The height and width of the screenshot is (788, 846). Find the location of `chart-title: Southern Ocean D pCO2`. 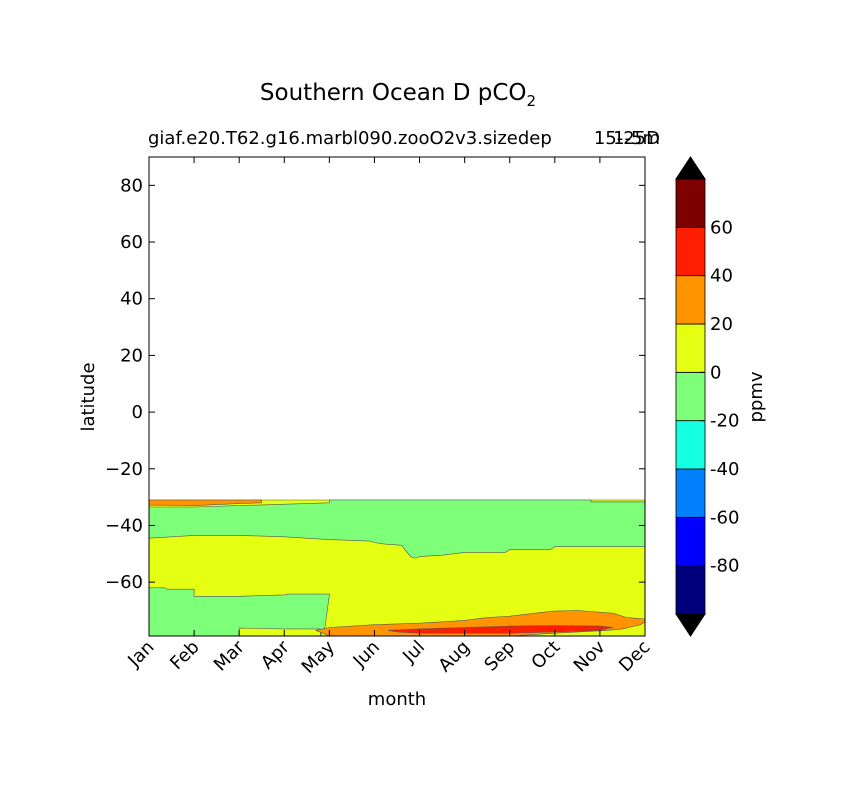

chart-title: Southern Ocean D pCO2 is located at coordinates (398, 95).